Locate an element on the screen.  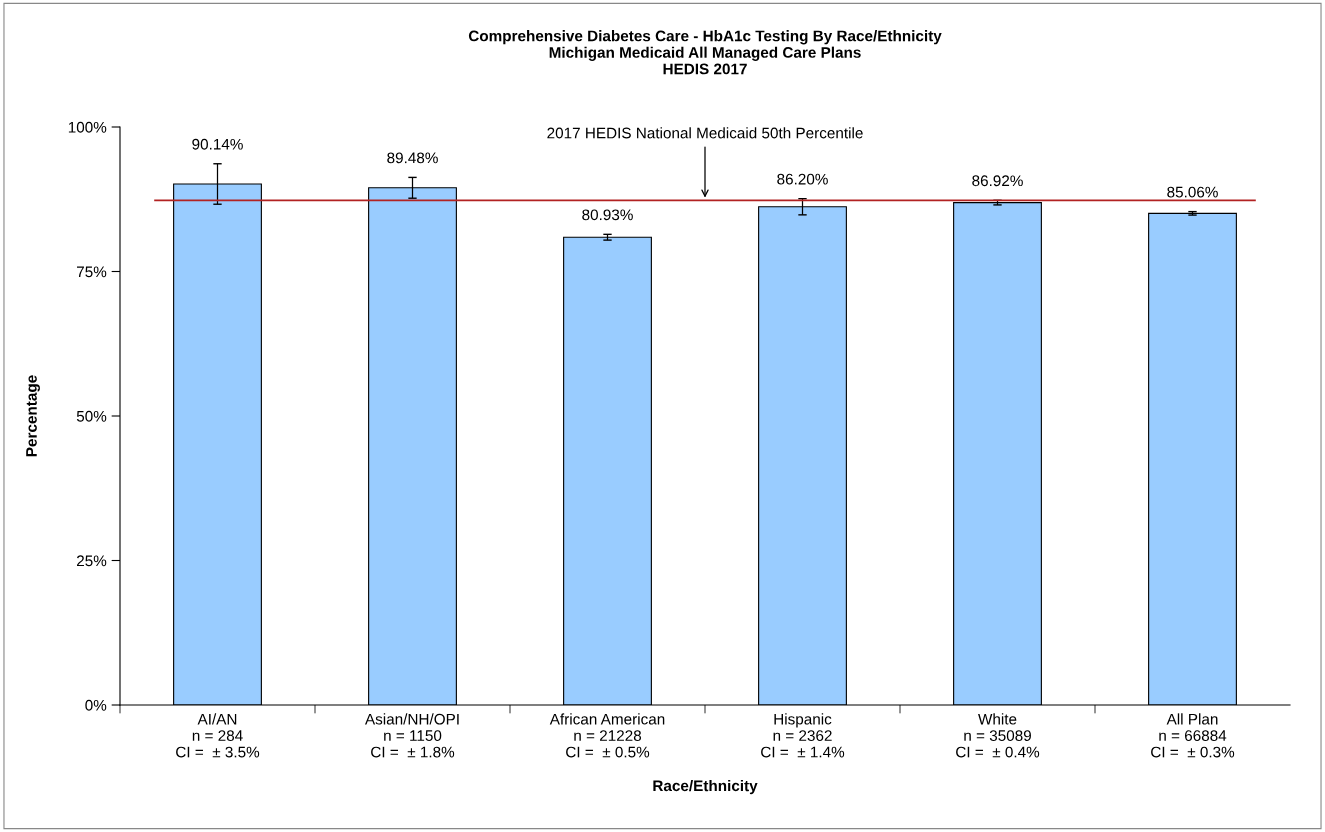
x-tick-label: Asian/NH/OPI n = 1150 CI = ± 1.8% is located at coordinates (411, 735).